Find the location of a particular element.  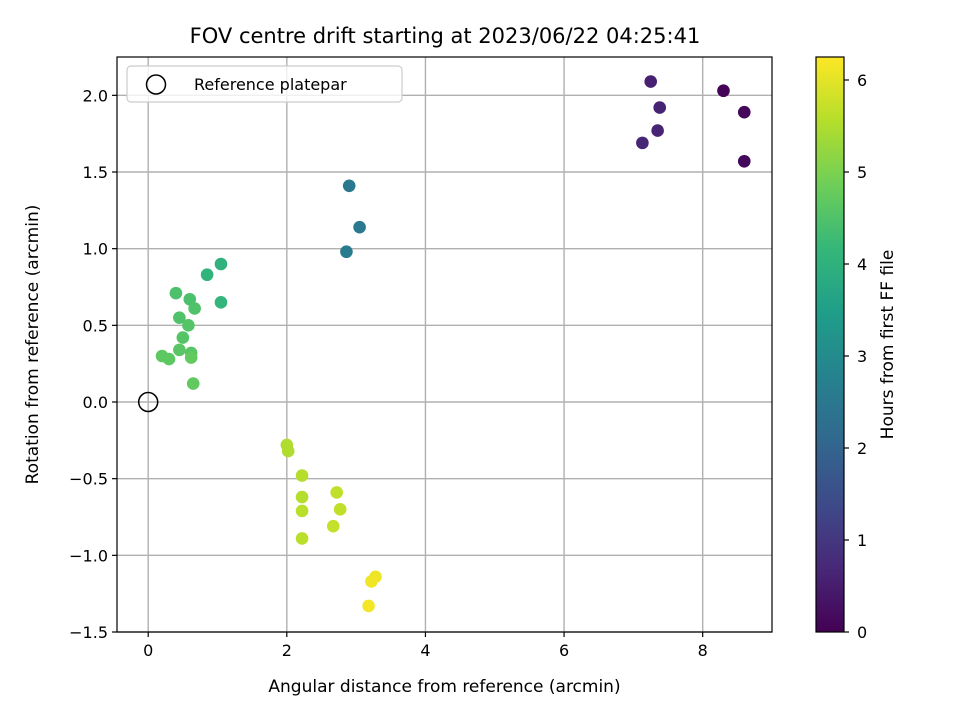

x-tick-label: 8 is located at coordinates (703, 650).